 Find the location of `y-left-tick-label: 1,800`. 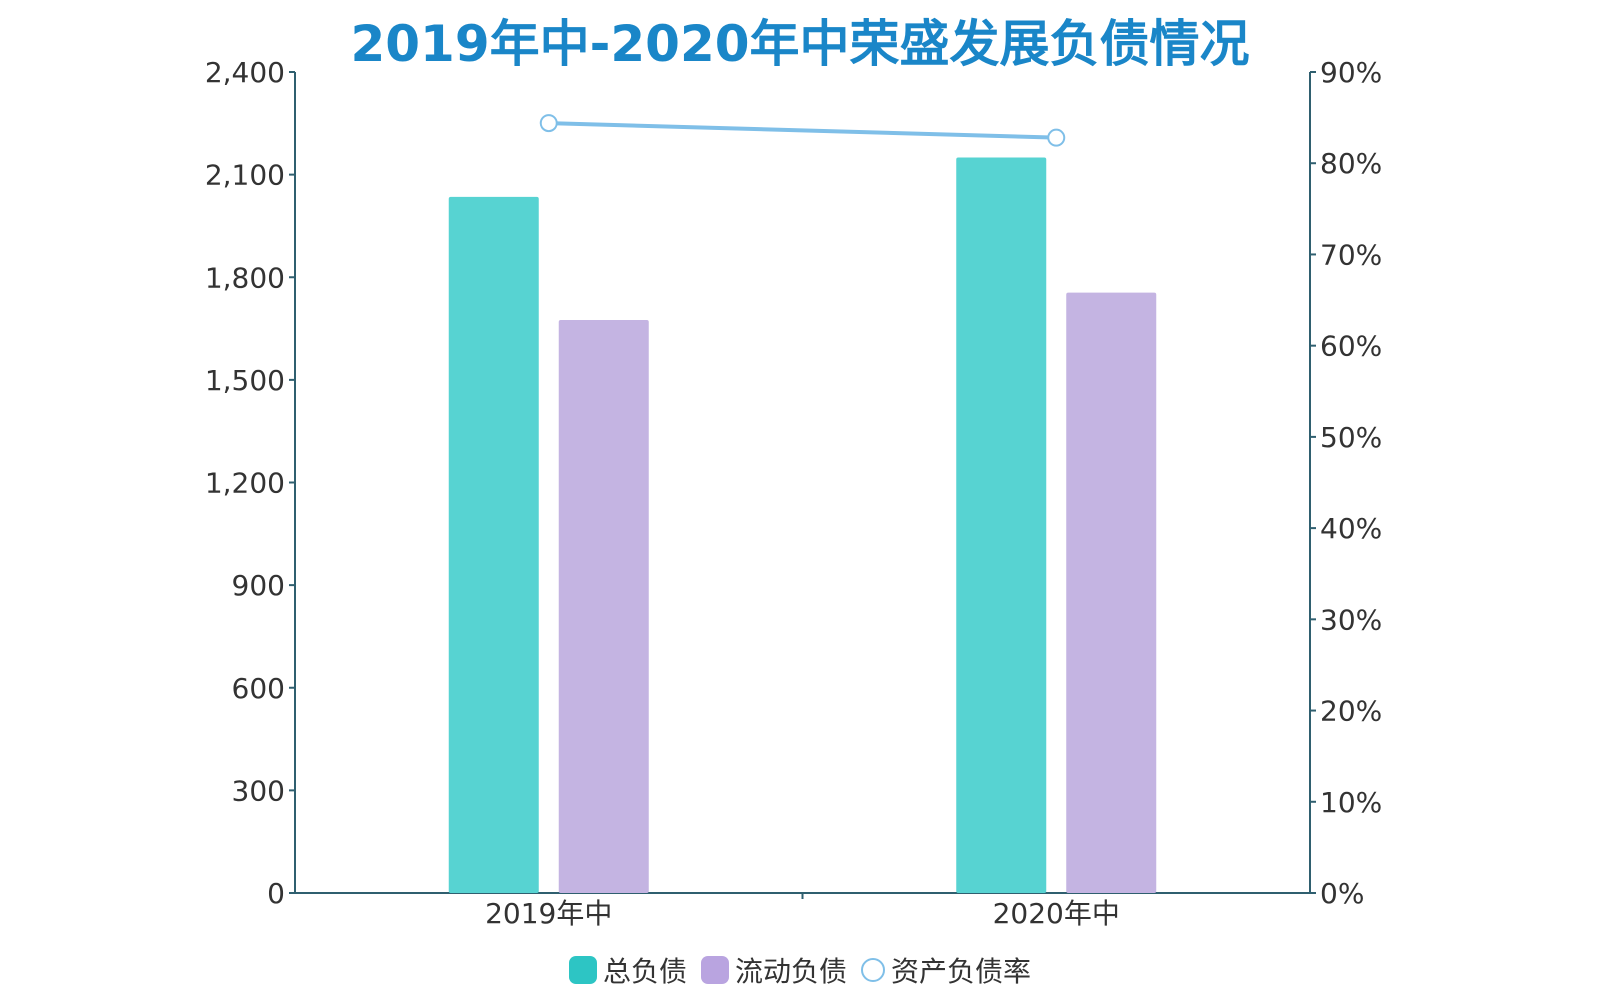

y-left-tick-label: 1,800 is located at coordinates (245, 277).